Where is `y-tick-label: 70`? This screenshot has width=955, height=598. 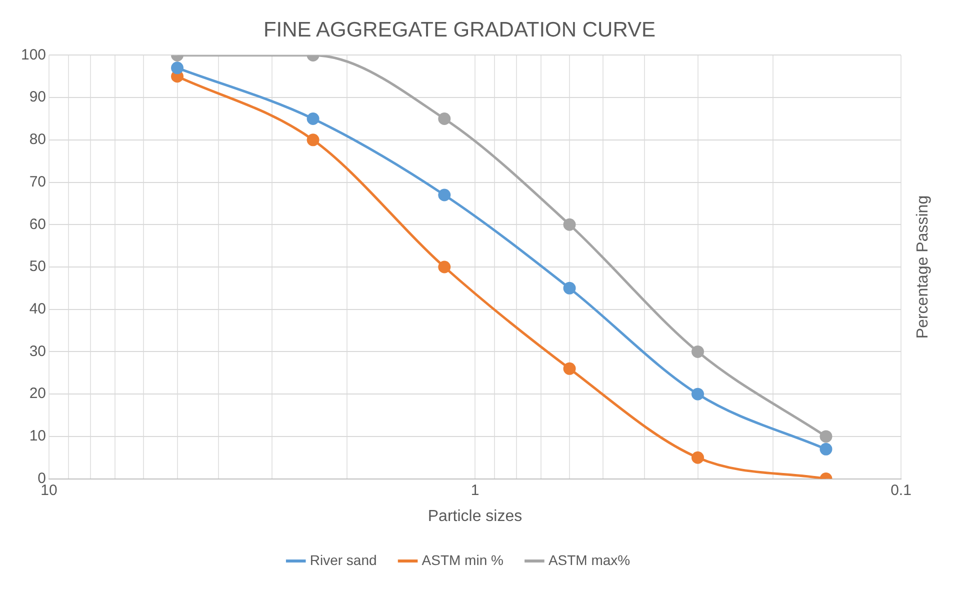 y-tick-label: 70 is located at coordinates (37, 181).